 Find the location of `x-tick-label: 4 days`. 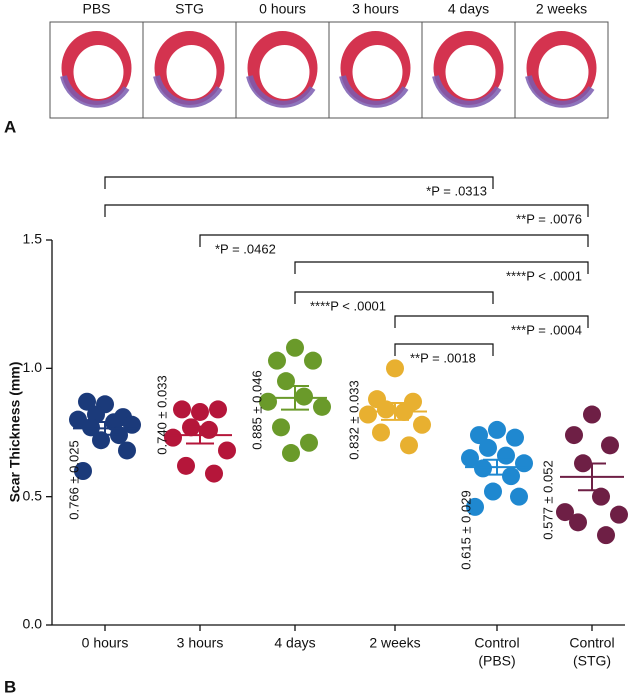

x-tick-label: 4 days is located at coordinates (294, 643).